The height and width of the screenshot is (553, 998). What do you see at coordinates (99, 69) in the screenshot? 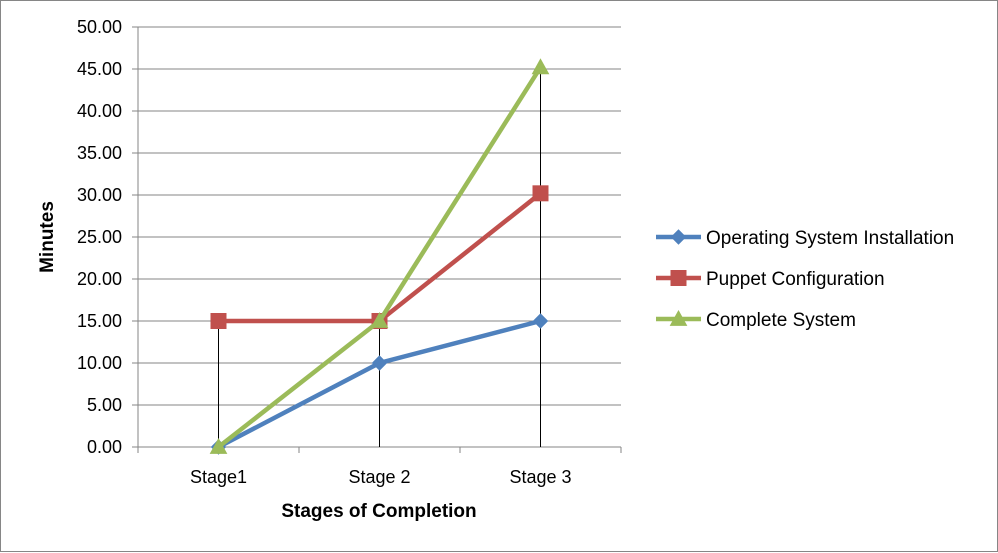
I see `y-tick-label: 45.00` at bounding box center [99, 69].